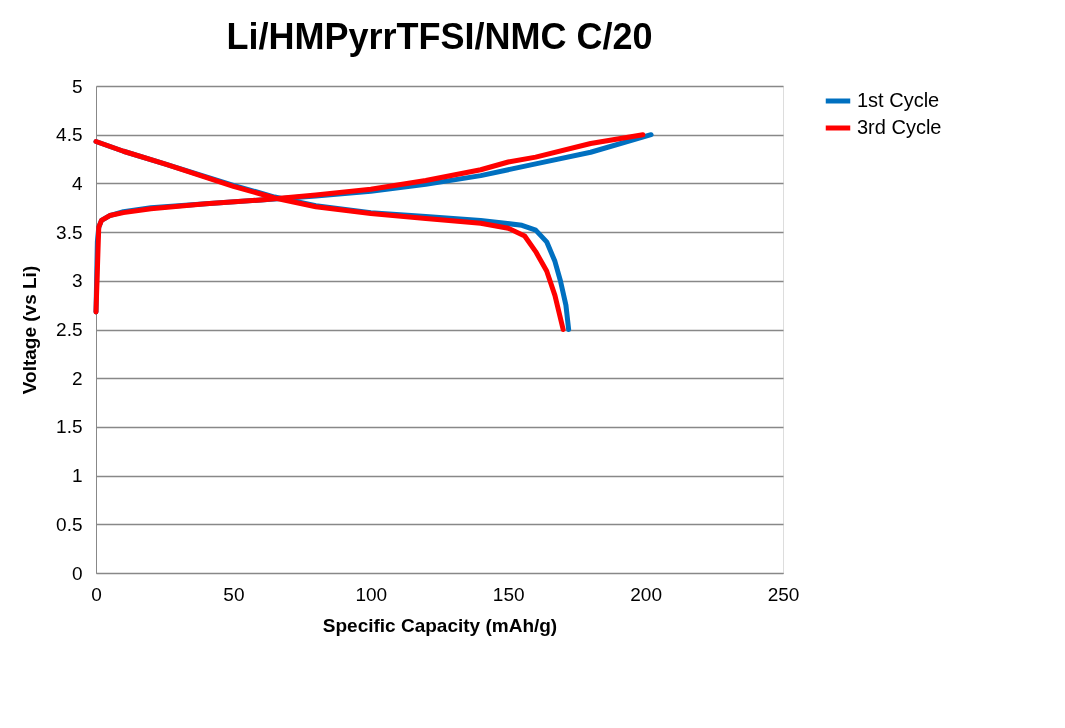 The width and height of the screenshot is (1065, 728). Describe the element at coordinates (77, 378) in the screenshot. I see `y-tick-label: 2` at that location.